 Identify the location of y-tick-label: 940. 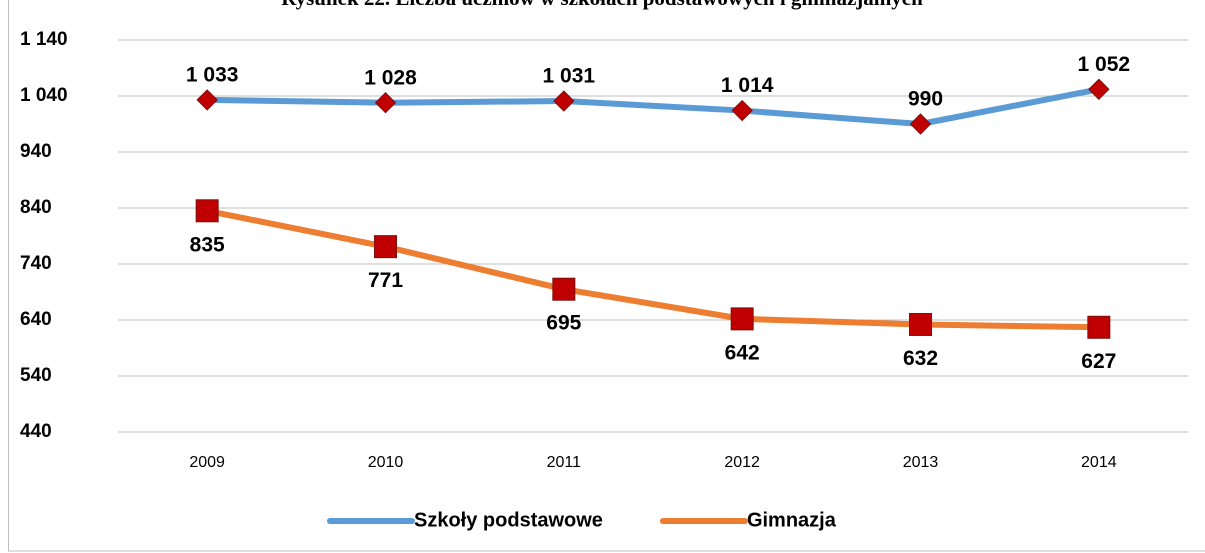
(36, 151).